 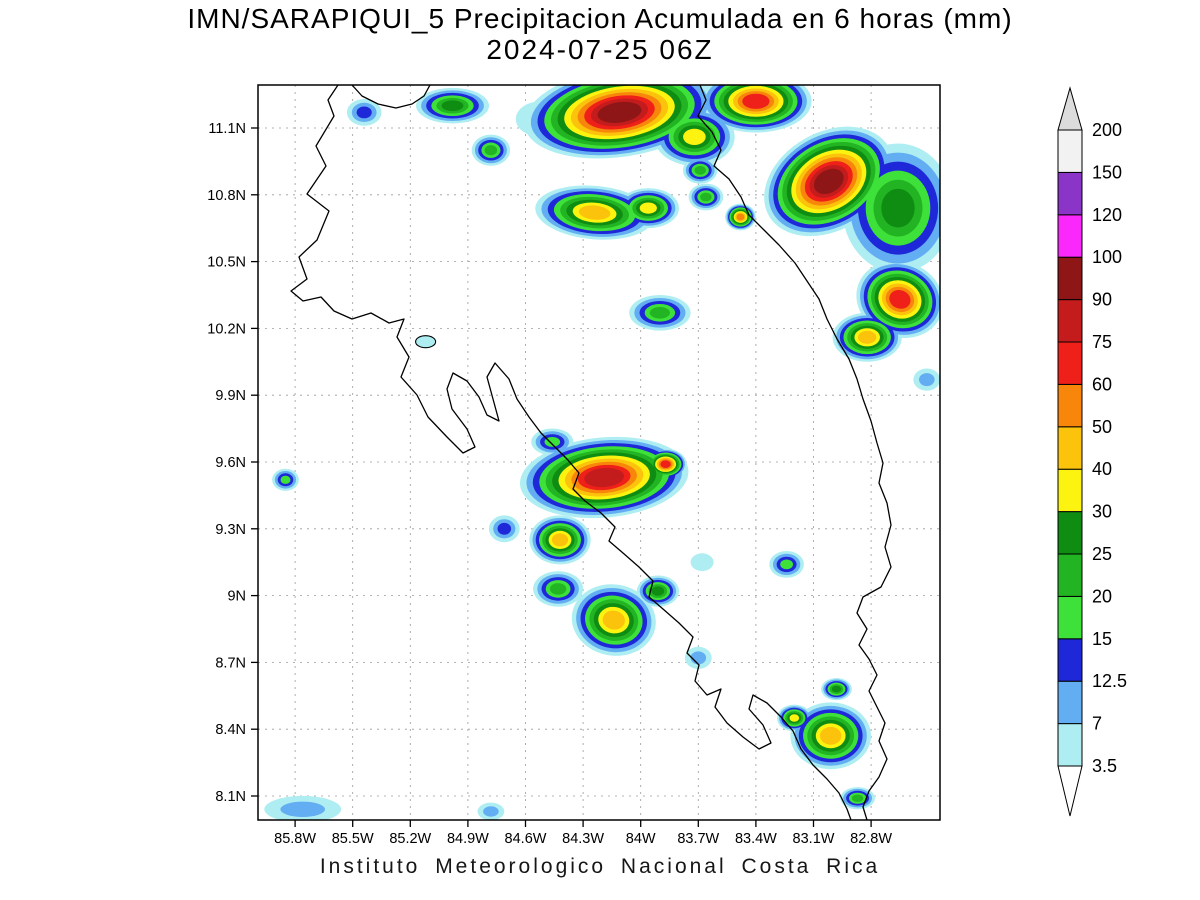 What do you see at coordinates (526, 839) in the screenshot?
I see `x-tick-label: 84.6W` at bounding box center [526, 839].